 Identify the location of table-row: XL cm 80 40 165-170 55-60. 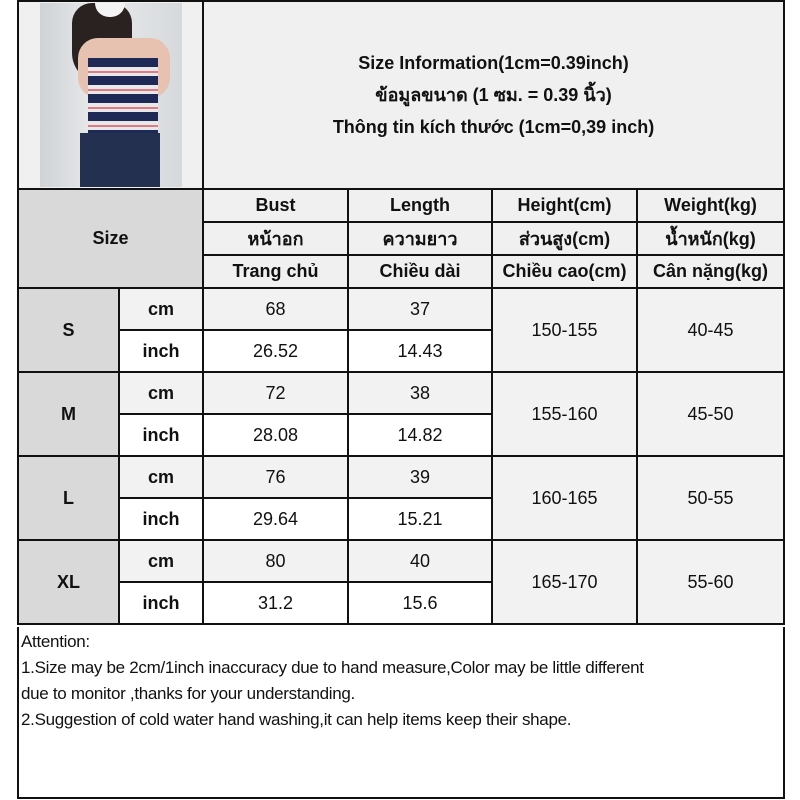
(401, 582).